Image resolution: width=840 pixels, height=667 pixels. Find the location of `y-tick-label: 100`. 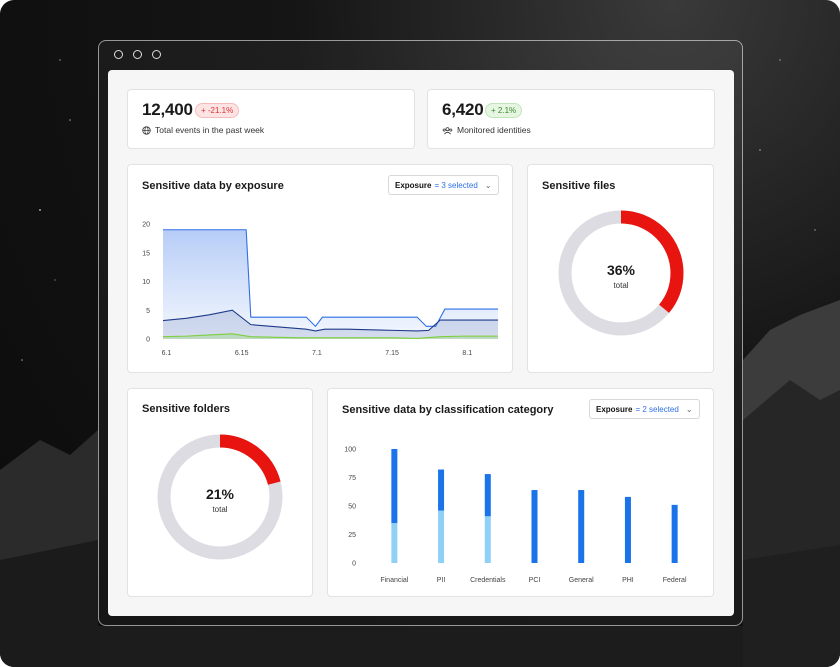

y-tick-label: 100 is located at coordinates (350, 450).